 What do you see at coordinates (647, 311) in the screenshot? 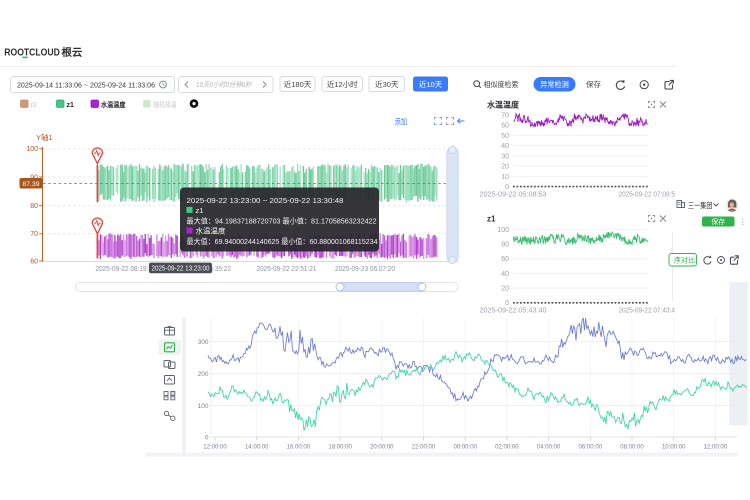
I see `svg-text: 2025-09-22 07:43:4` at bounding box center [647, 311].